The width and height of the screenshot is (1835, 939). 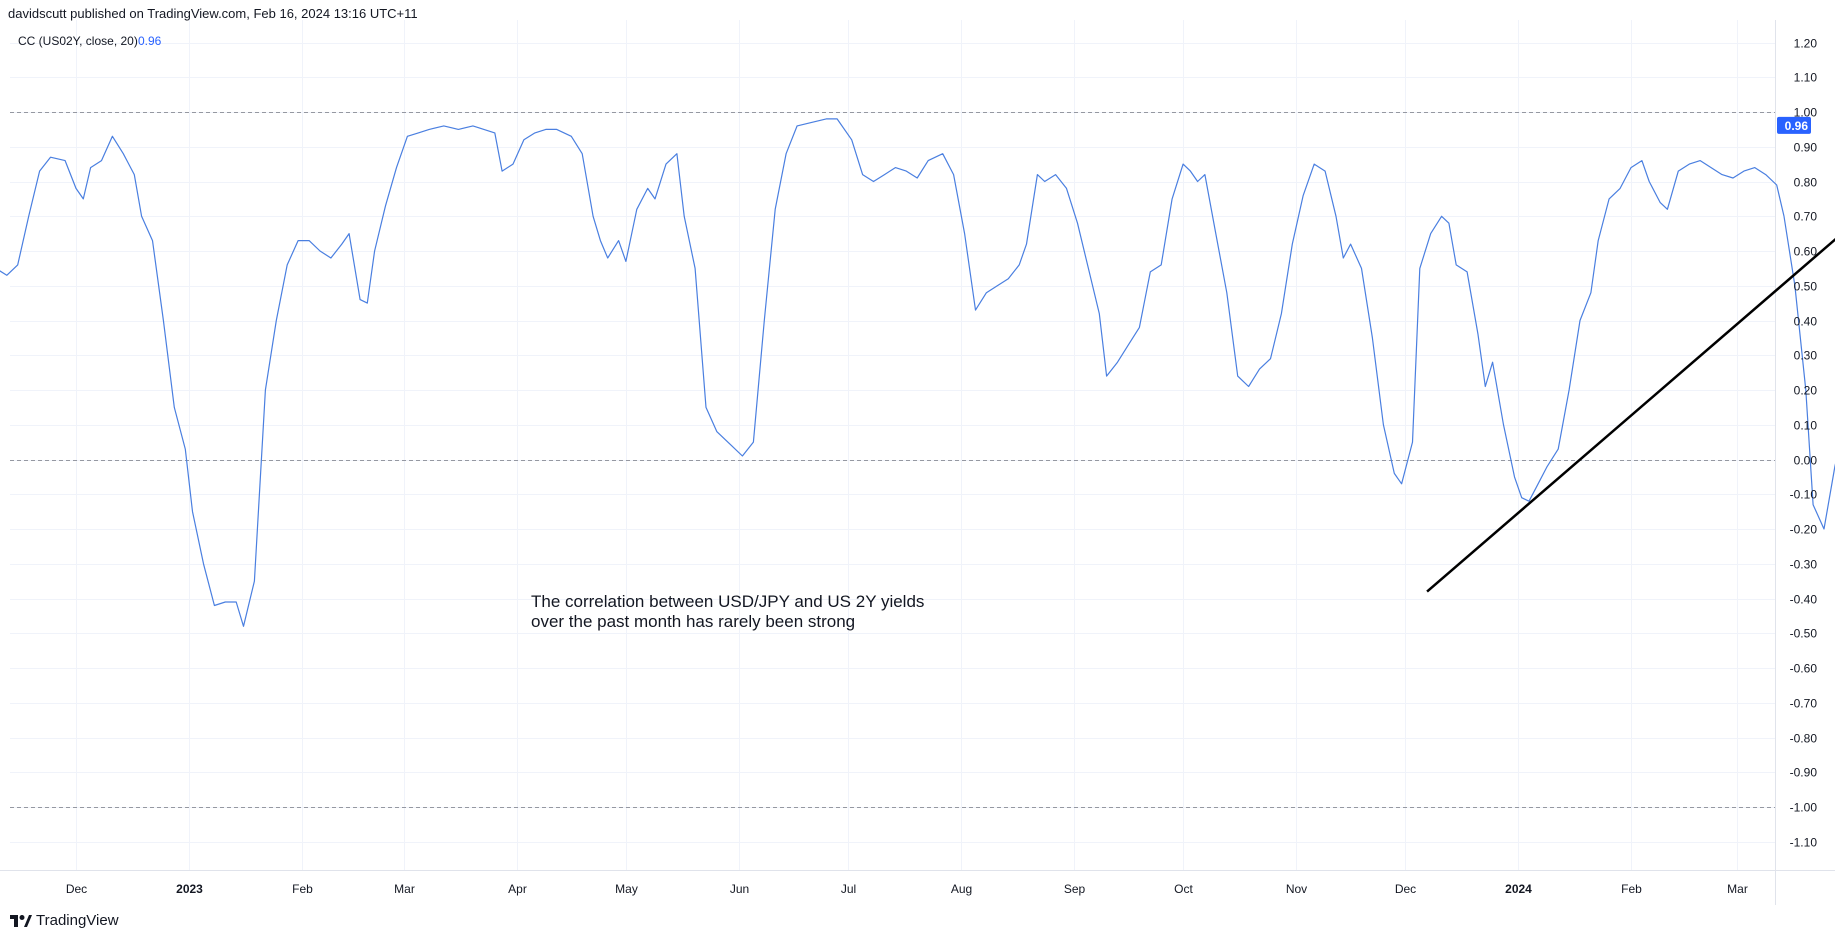 What do you see at coordinates (1806, 183) in the screenshot?
I see `y-tick-label: 0.80` at bounding box center [1806, 183].